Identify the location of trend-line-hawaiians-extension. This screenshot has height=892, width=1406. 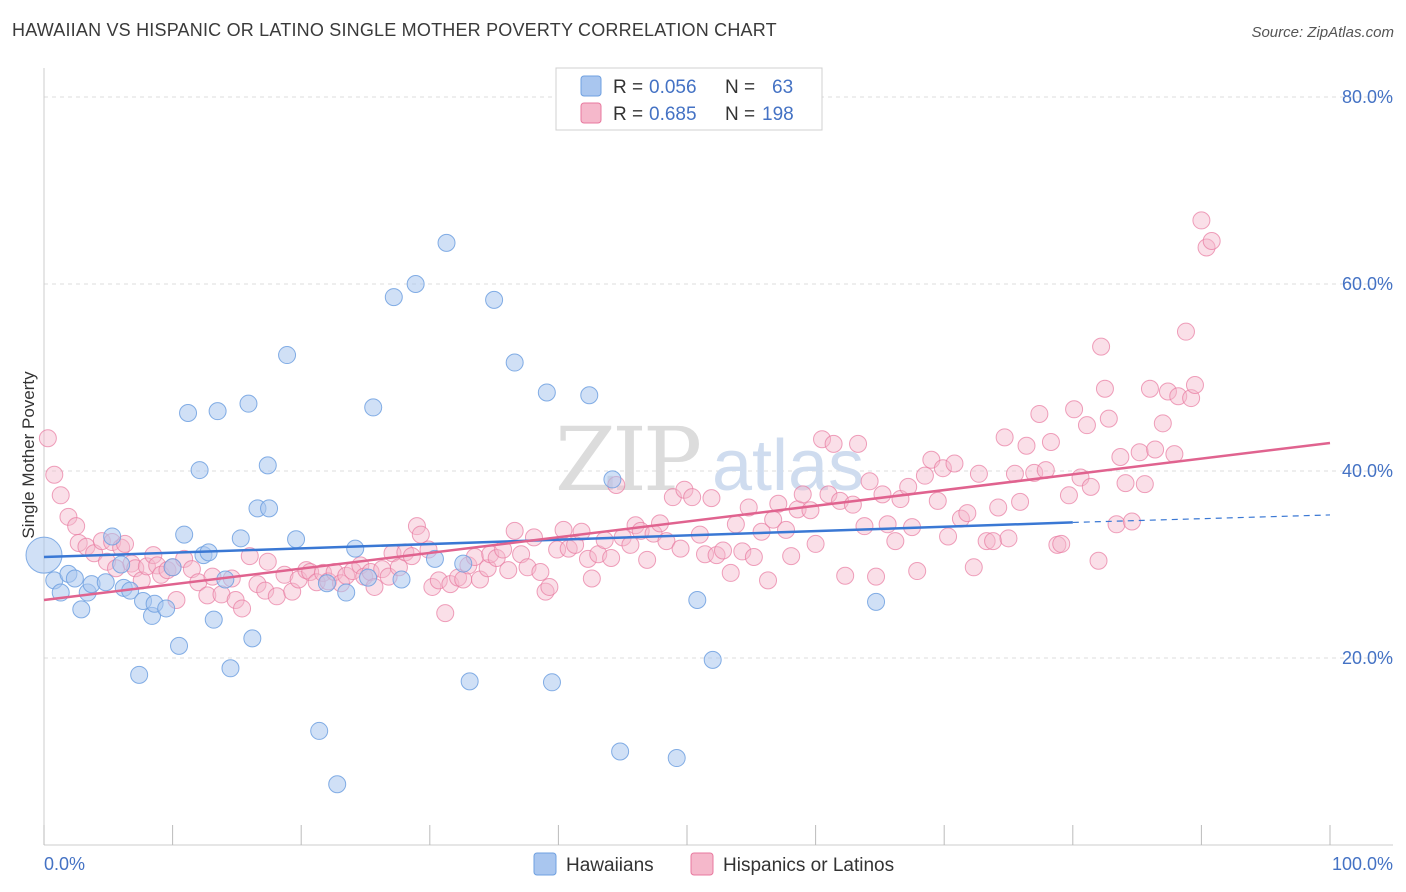
(1201, 519).